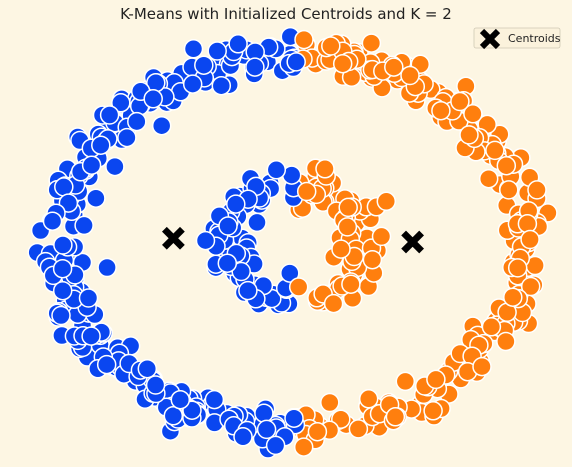  I want to click on legend: Centroids, so click(517, 38).